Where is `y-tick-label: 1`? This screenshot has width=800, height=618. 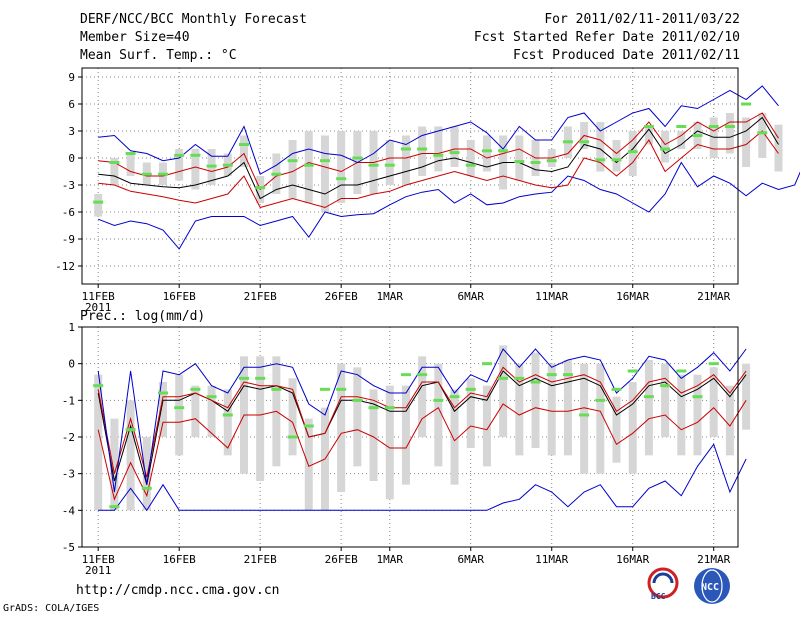
y-tick-label: 1 is located at coordinates (71, 327).